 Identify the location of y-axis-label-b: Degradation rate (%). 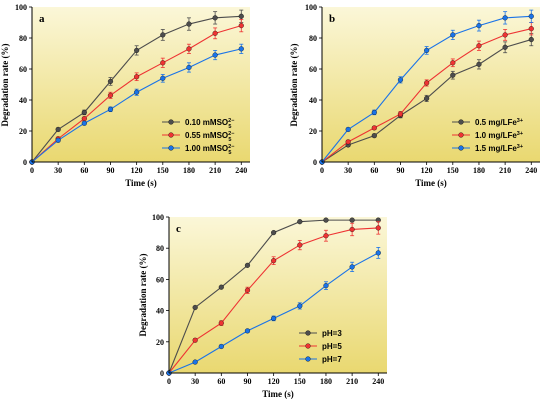
(294, 85).